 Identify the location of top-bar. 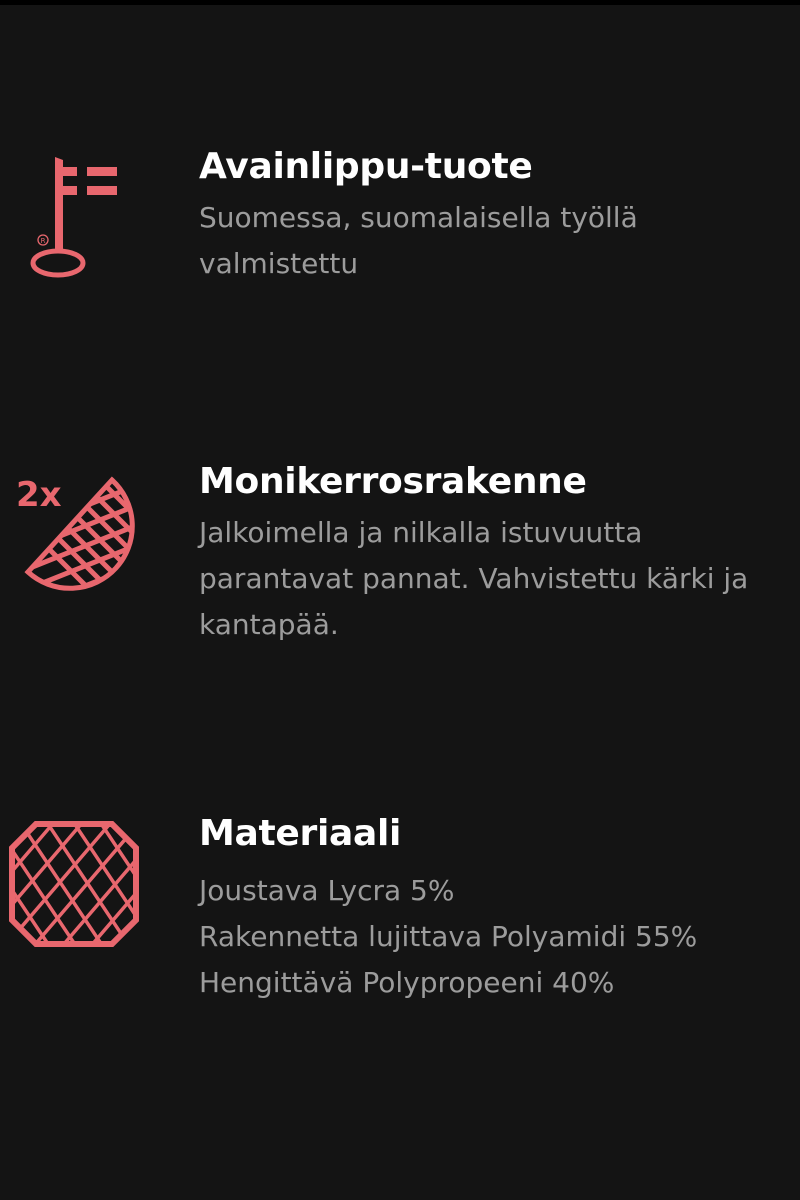
(400, 2).